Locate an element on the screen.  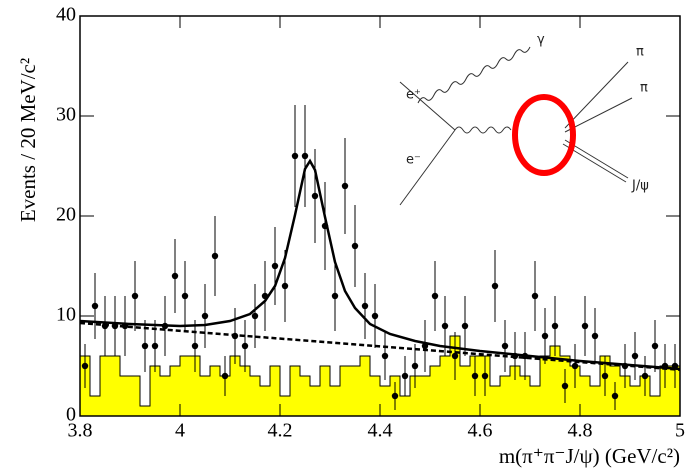
inset-diagram is located at coordinates (516, 126).